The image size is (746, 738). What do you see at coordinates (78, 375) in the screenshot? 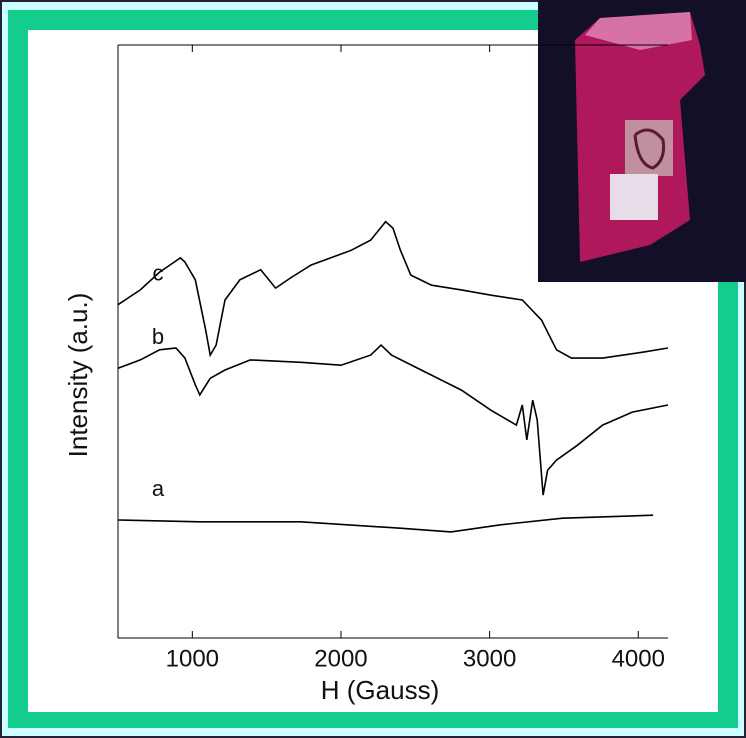
I see `y-axis-label: Intensity (a.u.)` at bounding box center [78, 375].